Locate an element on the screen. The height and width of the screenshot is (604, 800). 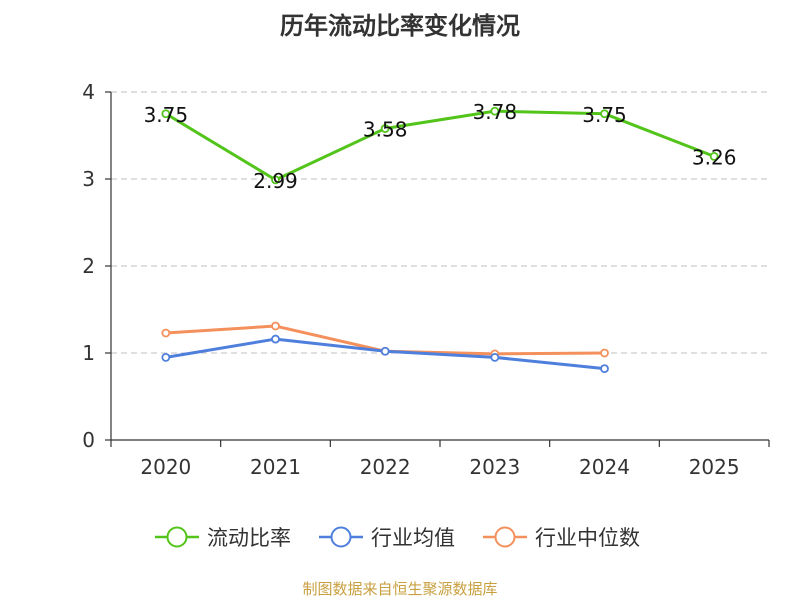
data-label-2020: 3.75 is located at coordinates (166, 115).